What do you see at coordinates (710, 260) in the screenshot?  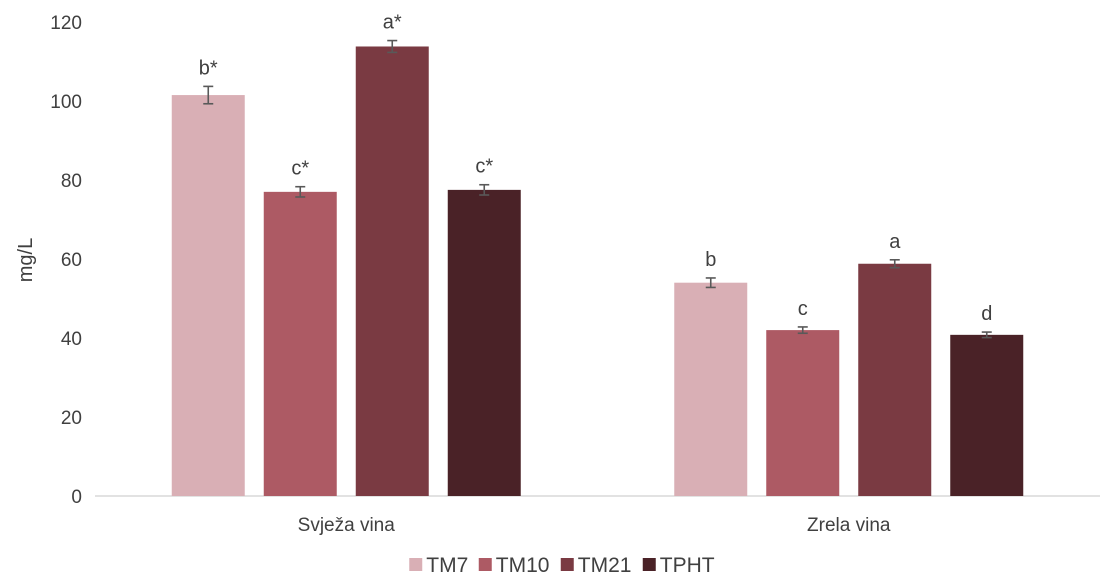 I see `significance-label: b` at bounding box center [710, 260].